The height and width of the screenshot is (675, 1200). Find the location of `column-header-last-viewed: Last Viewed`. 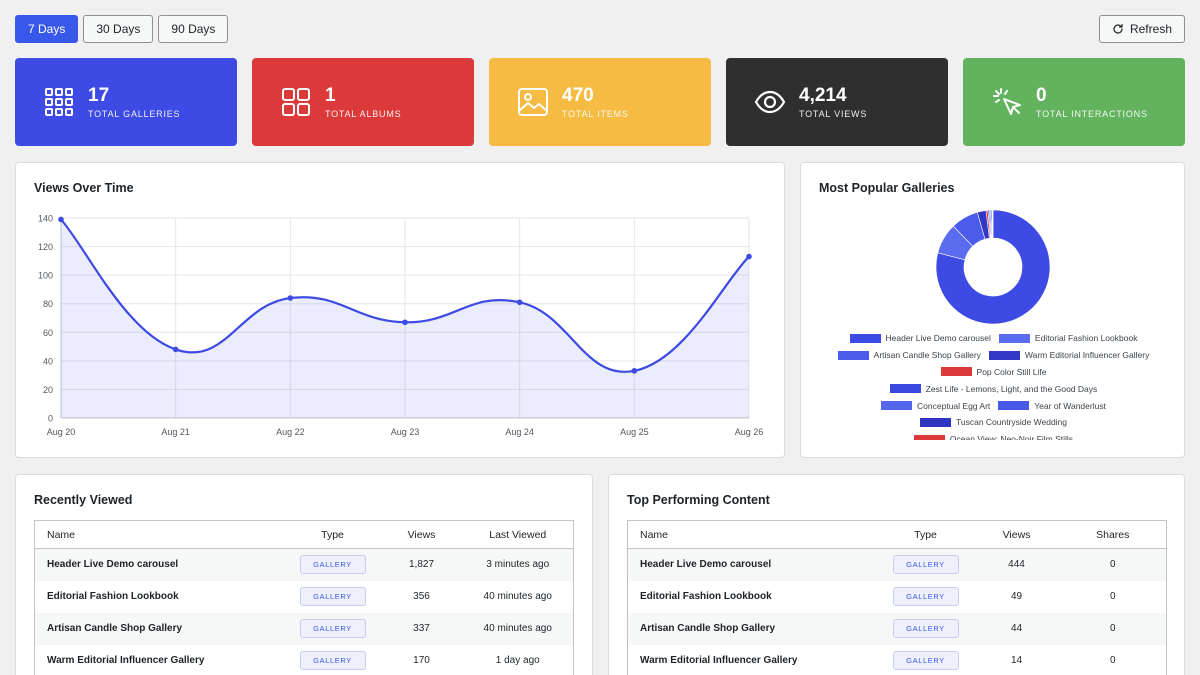

column-header-last-viewed: Last Viewed is located at coordinates (518, 534).